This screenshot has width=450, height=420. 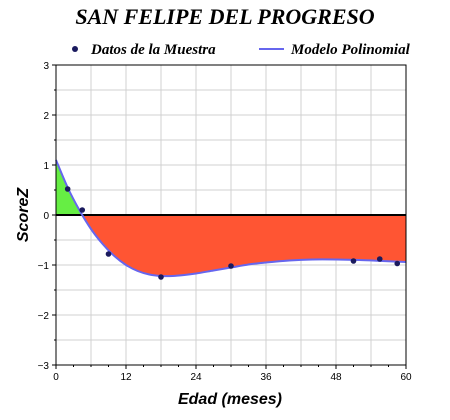 What do you see at coordinates (75, 49) in the screenshot?
I see `legend-marker-samples` at bounding box center [75, 49].